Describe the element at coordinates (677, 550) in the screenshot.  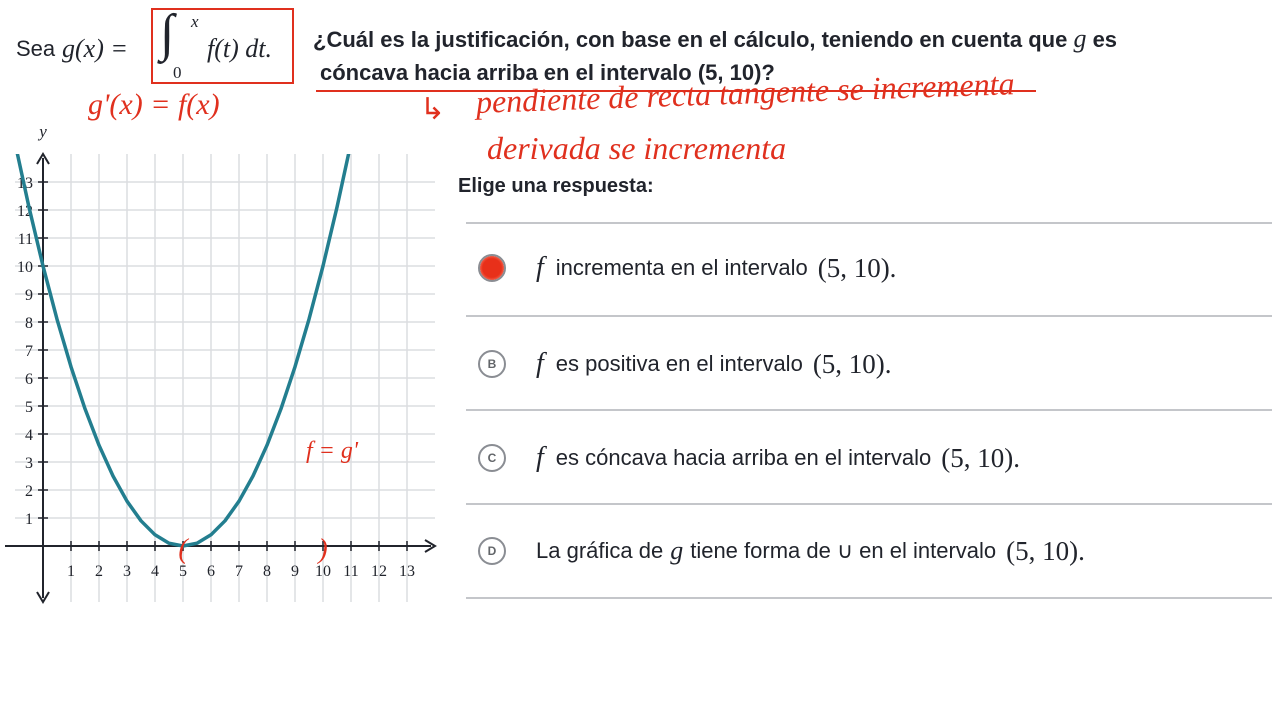
I see `answer-var: g` at that location.